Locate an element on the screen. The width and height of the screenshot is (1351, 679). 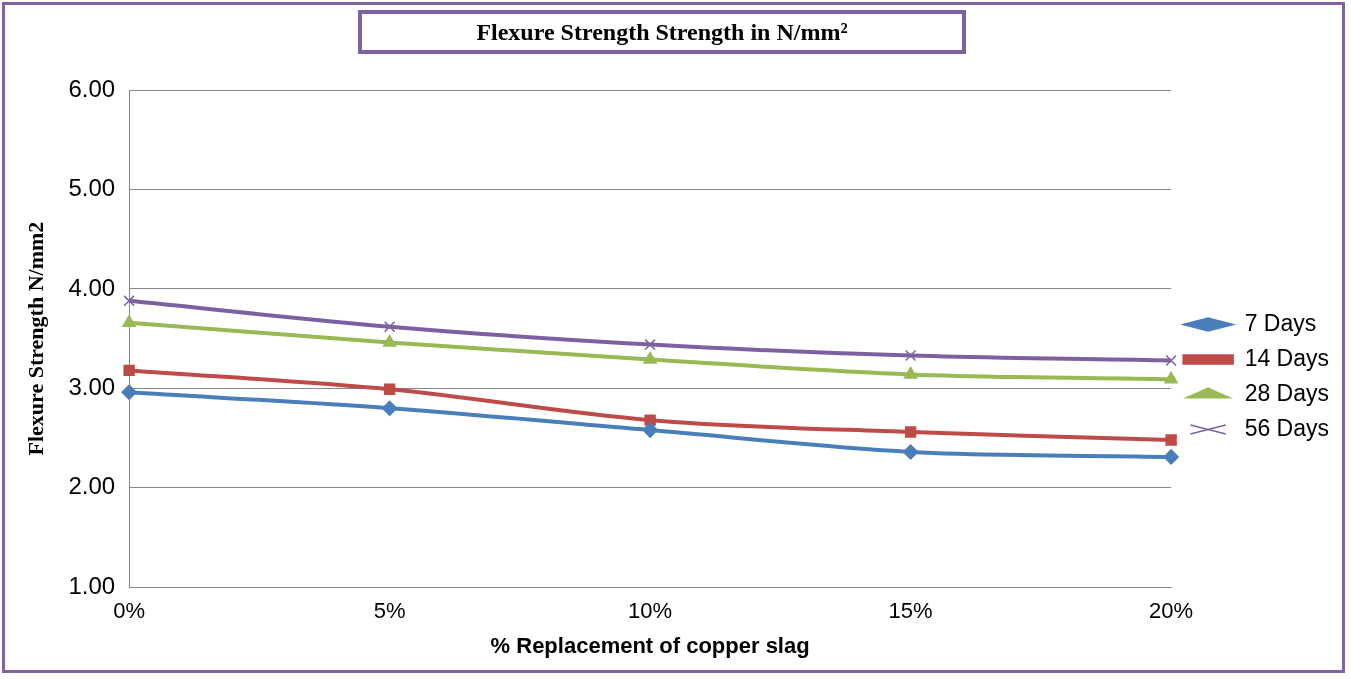
y-axis-title: Flexure Strength N/mm2 is located at coordinates (35, 338).